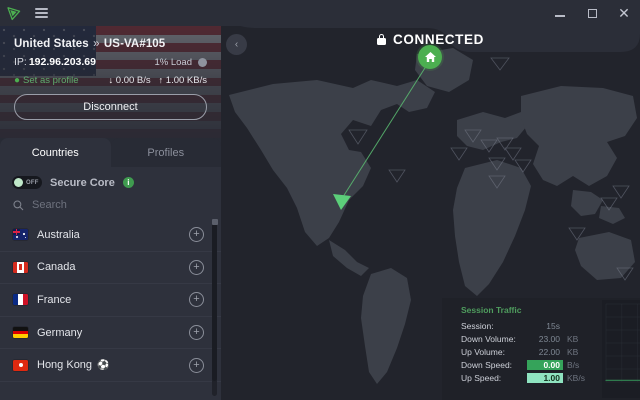 Image resolution: width=640 pixels, height=400 pixels. What do you see at coordinates (214, 302) in the screenshot?
I see `country-list-scrollbar-thumb` at bounding box center [214, 302].